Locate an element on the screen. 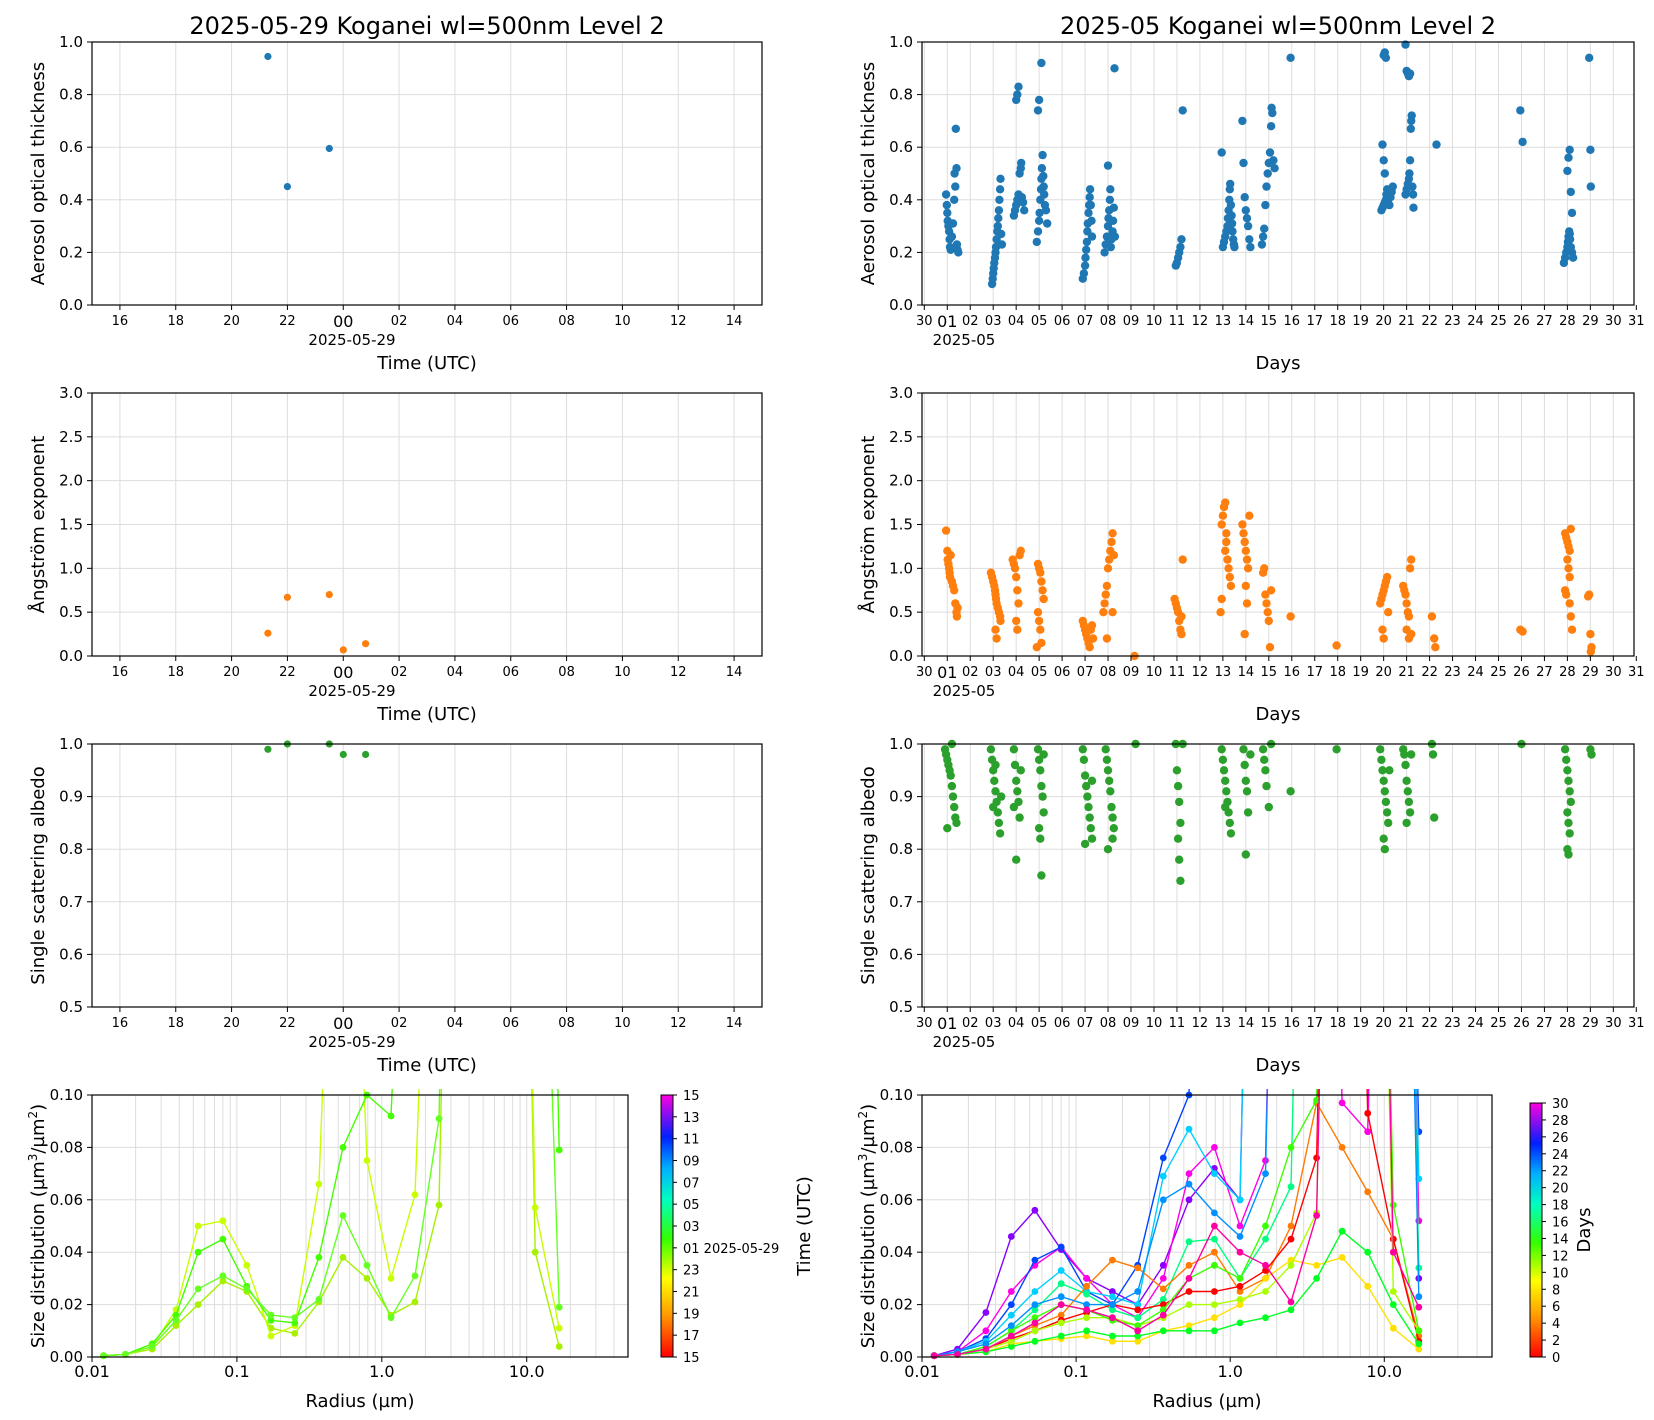 The width and height of the screenshot is (1654, 1420). x-tick-label: 12 is located at coordinates (678, 1023).